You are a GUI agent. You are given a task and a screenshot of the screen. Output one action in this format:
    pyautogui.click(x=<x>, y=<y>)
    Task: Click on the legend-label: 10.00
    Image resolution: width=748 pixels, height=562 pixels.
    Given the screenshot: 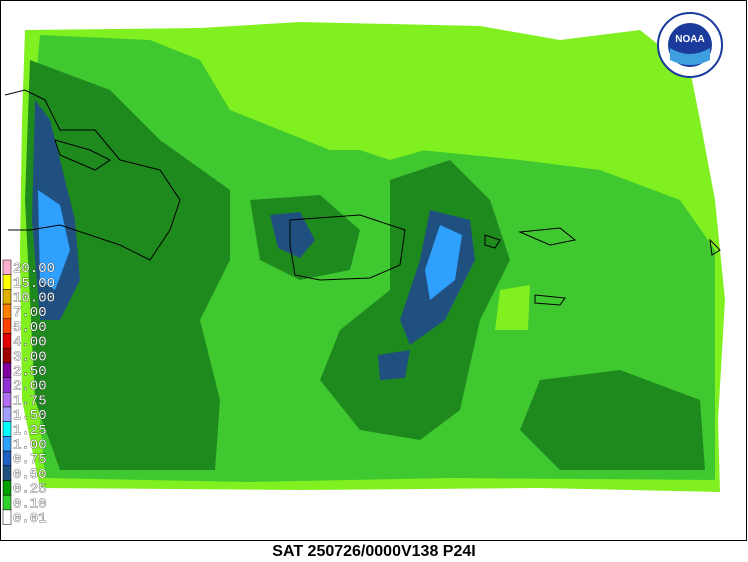 What is the action you would take?
    pyautogui.click(x=34, y=298)
    